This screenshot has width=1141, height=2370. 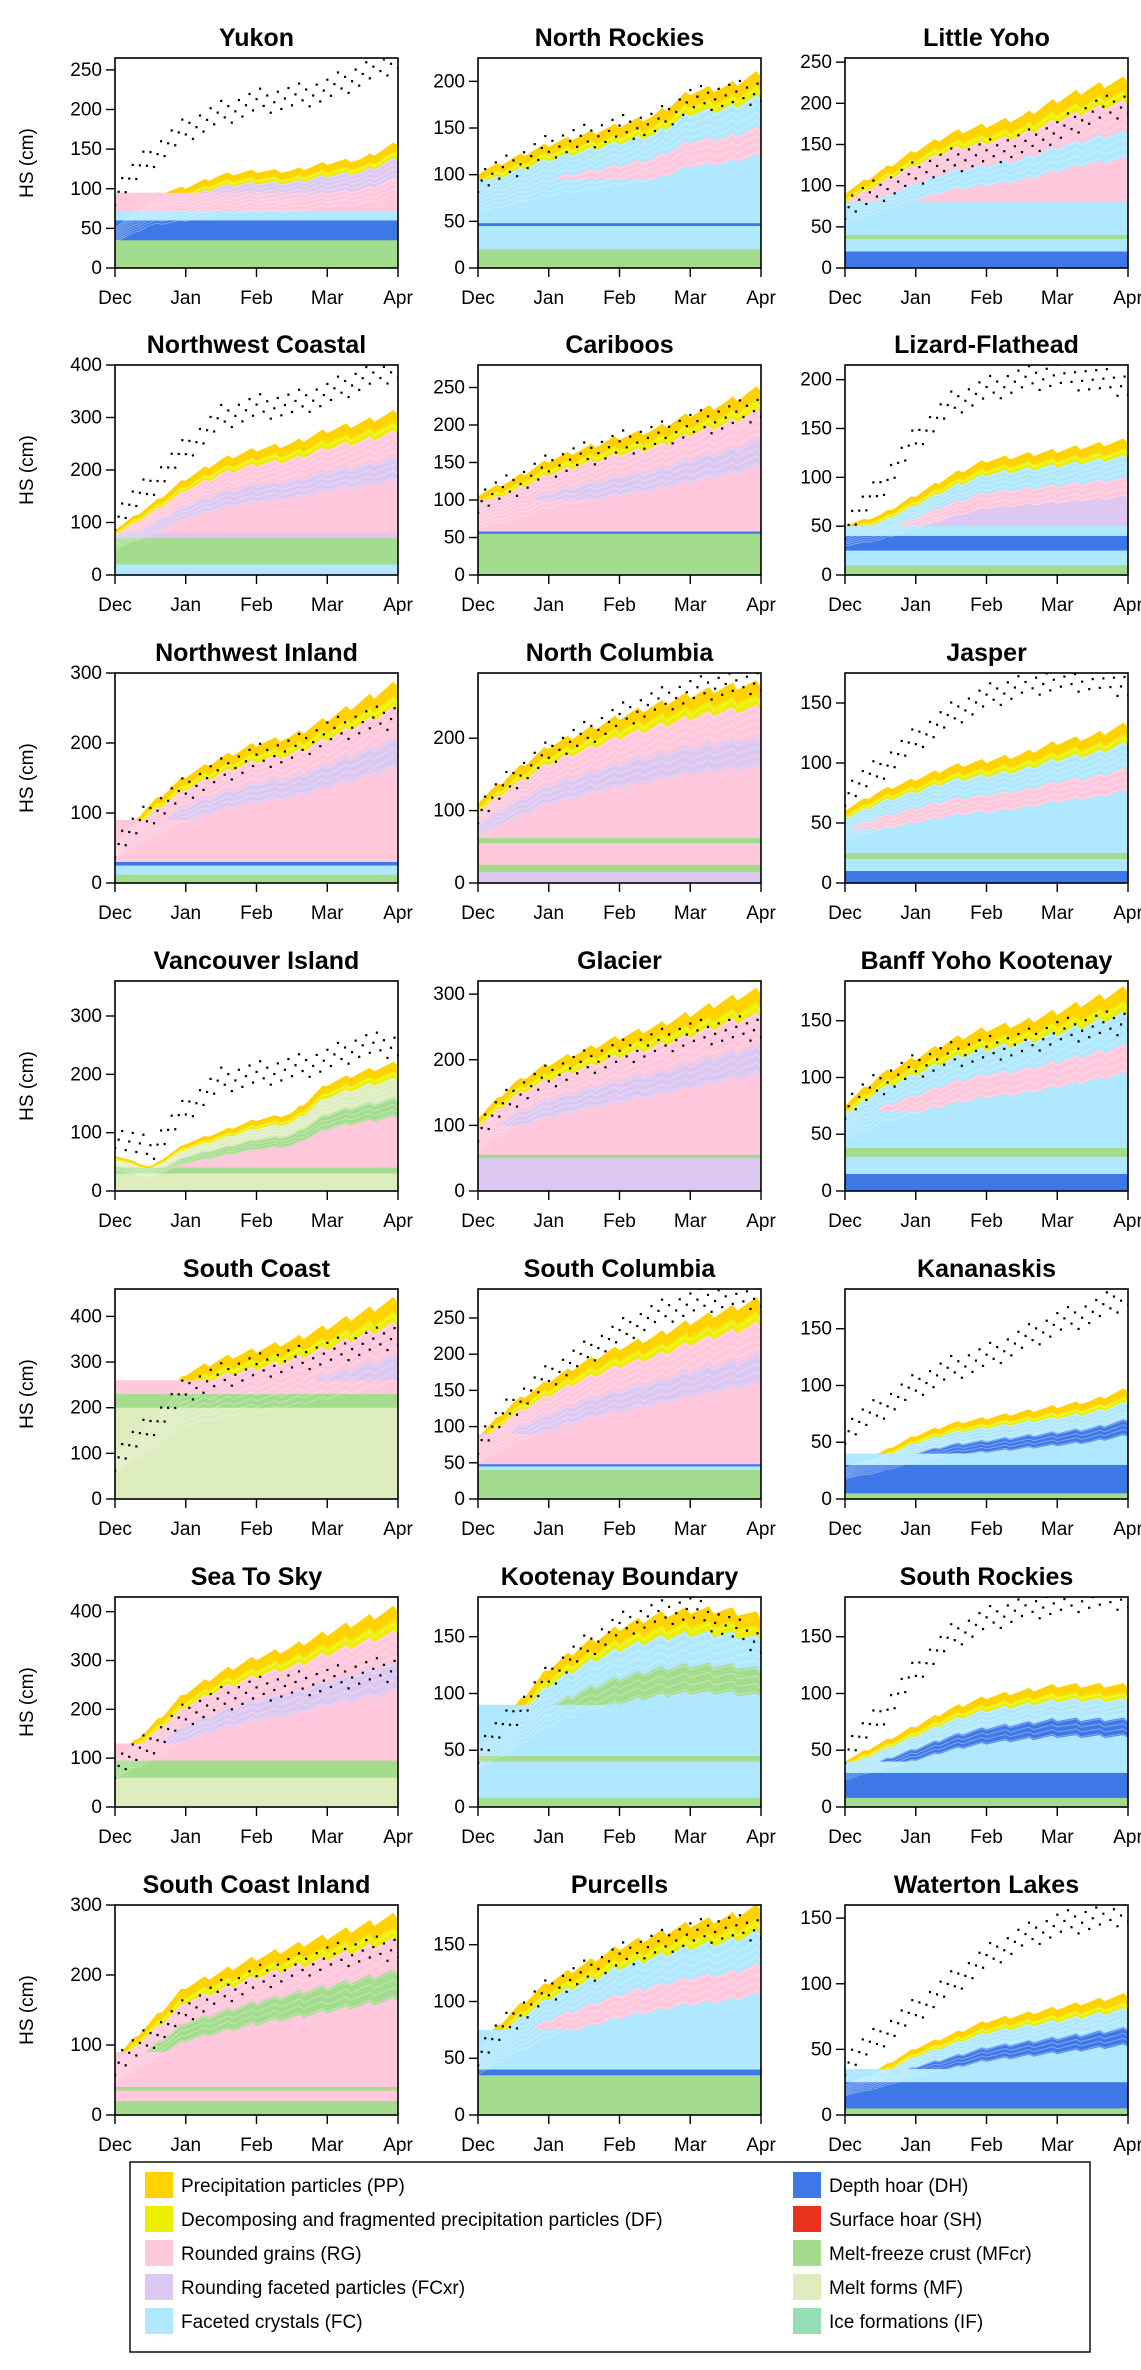 I want to click on panel-title: Yukon, so click(x=256, y=38).